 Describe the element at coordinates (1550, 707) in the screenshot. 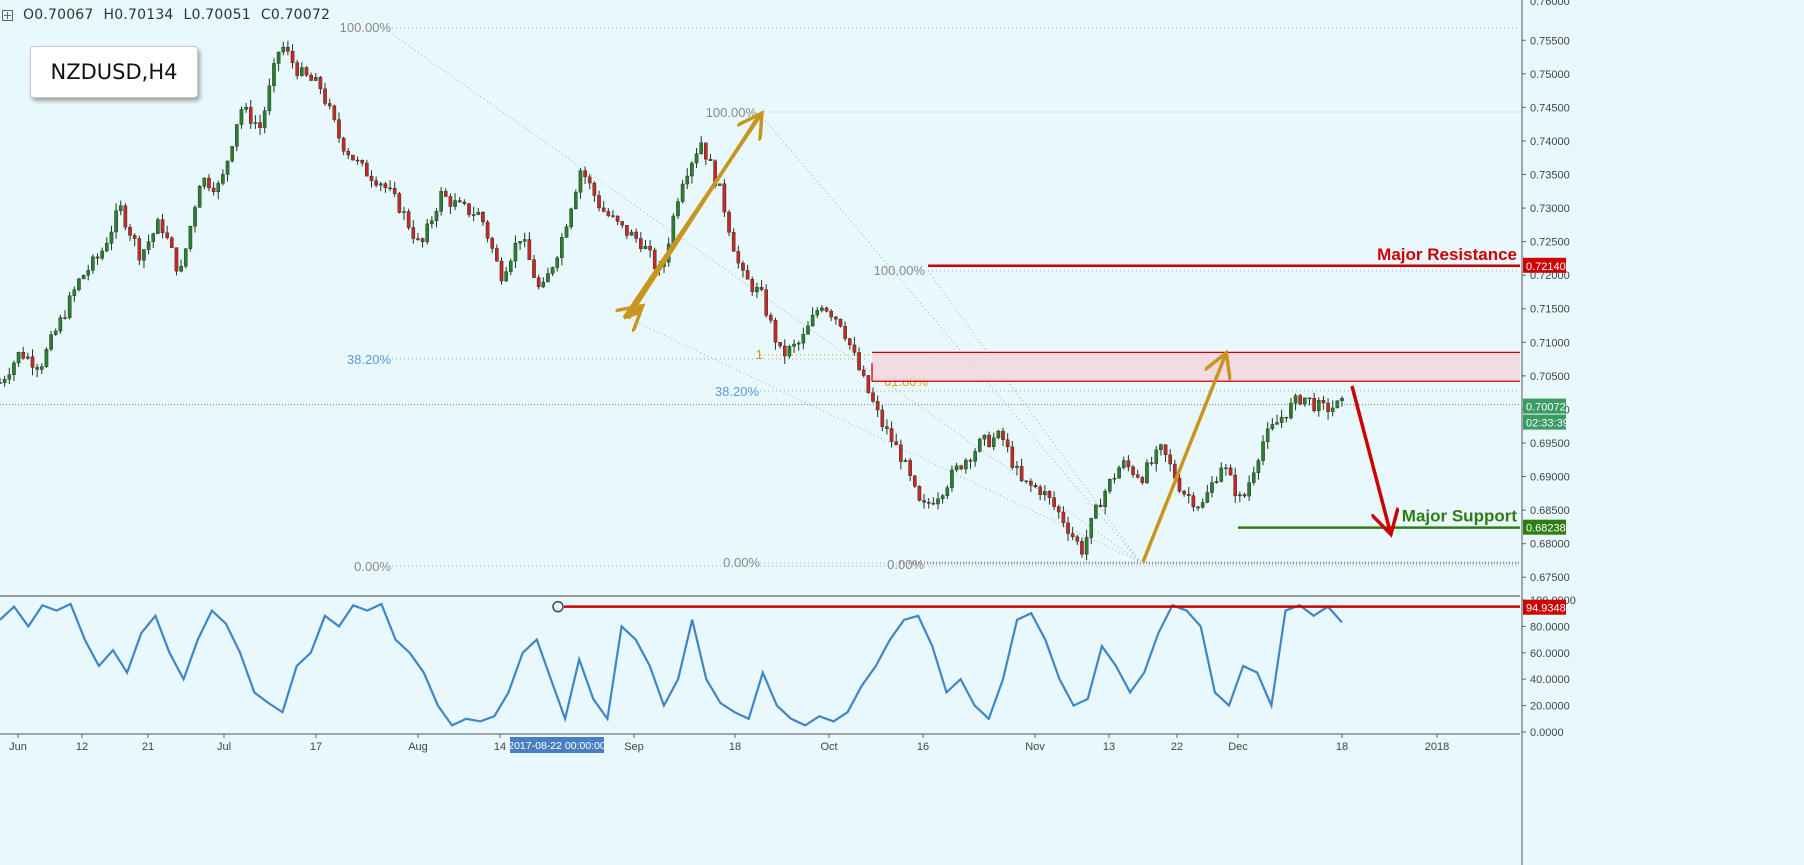

I see `osc-tick-label: 20.0000` at that location.